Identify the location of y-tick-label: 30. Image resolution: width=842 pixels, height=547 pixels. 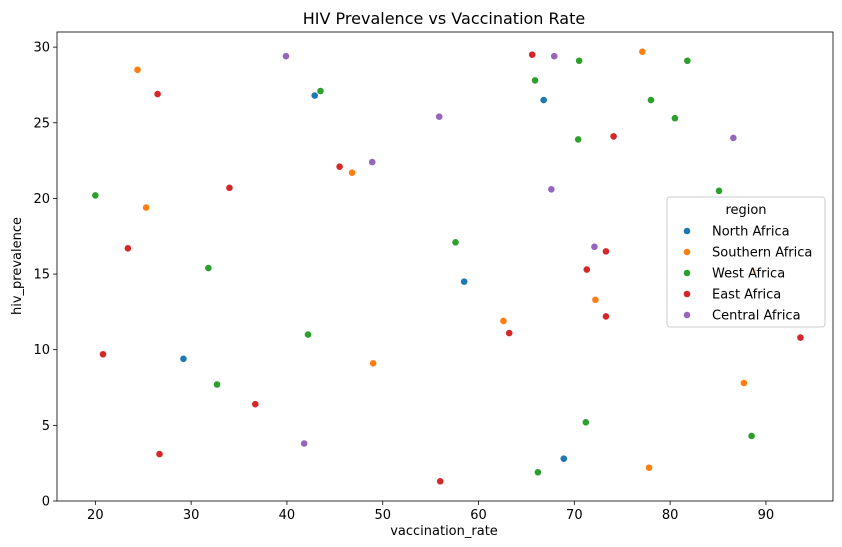
(41, 48).